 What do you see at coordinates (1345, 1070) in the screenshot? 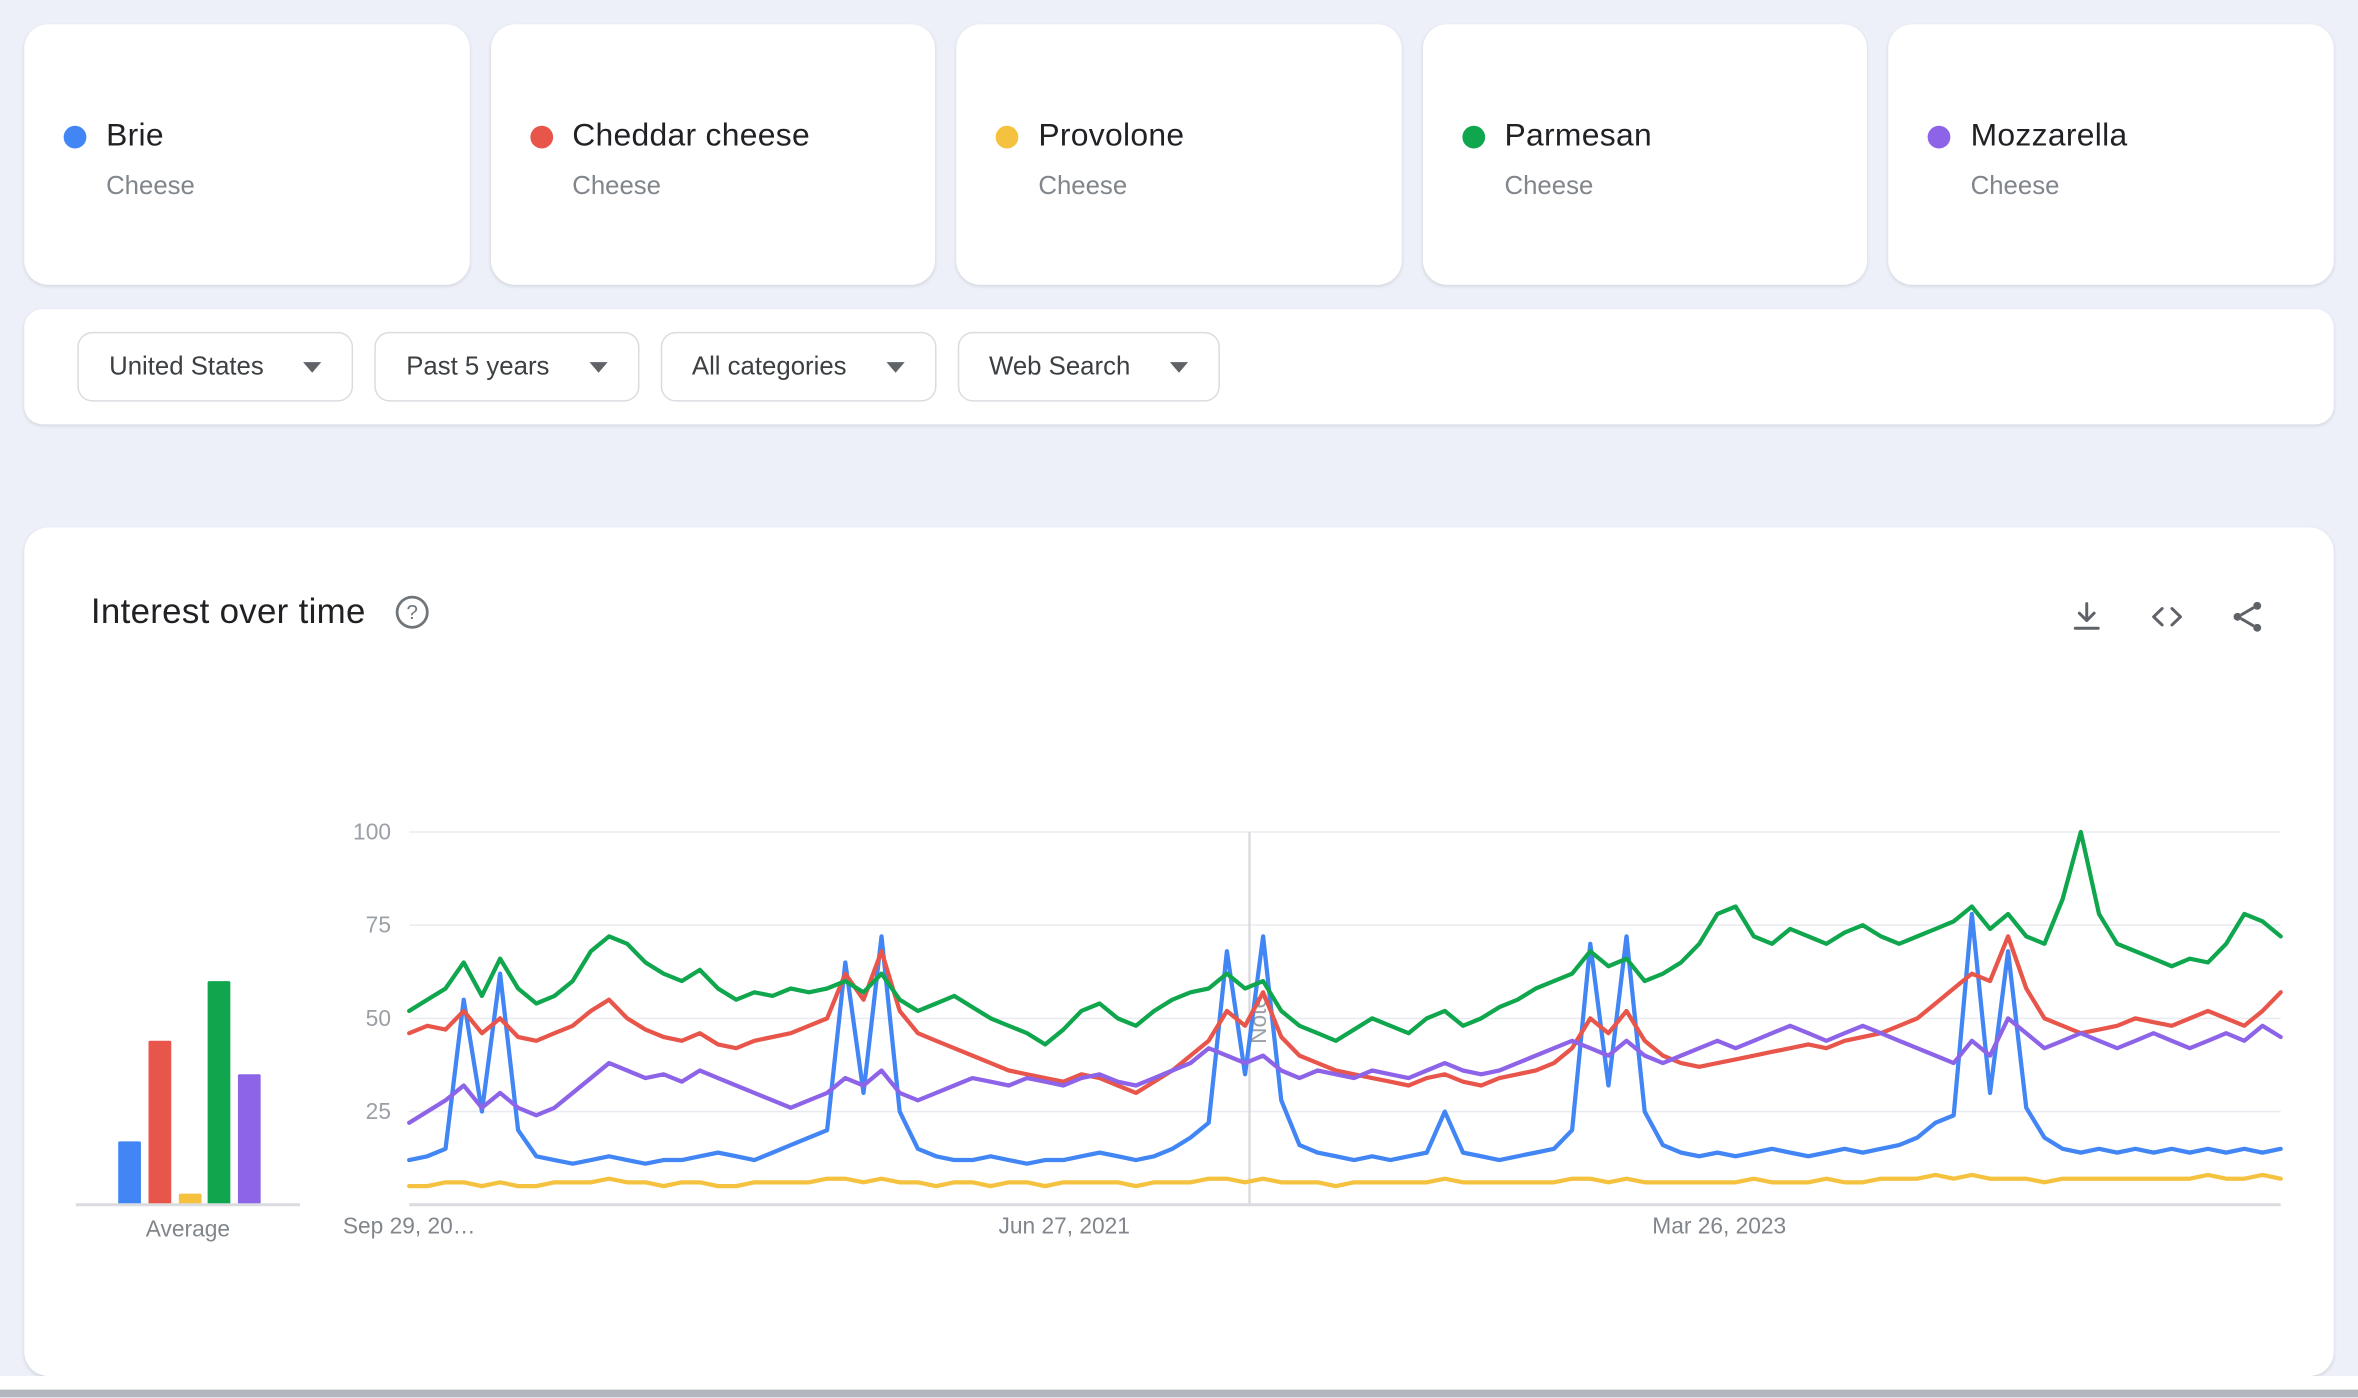
I see `series-line-mozzarella` at bounding box center [1345, 1070].